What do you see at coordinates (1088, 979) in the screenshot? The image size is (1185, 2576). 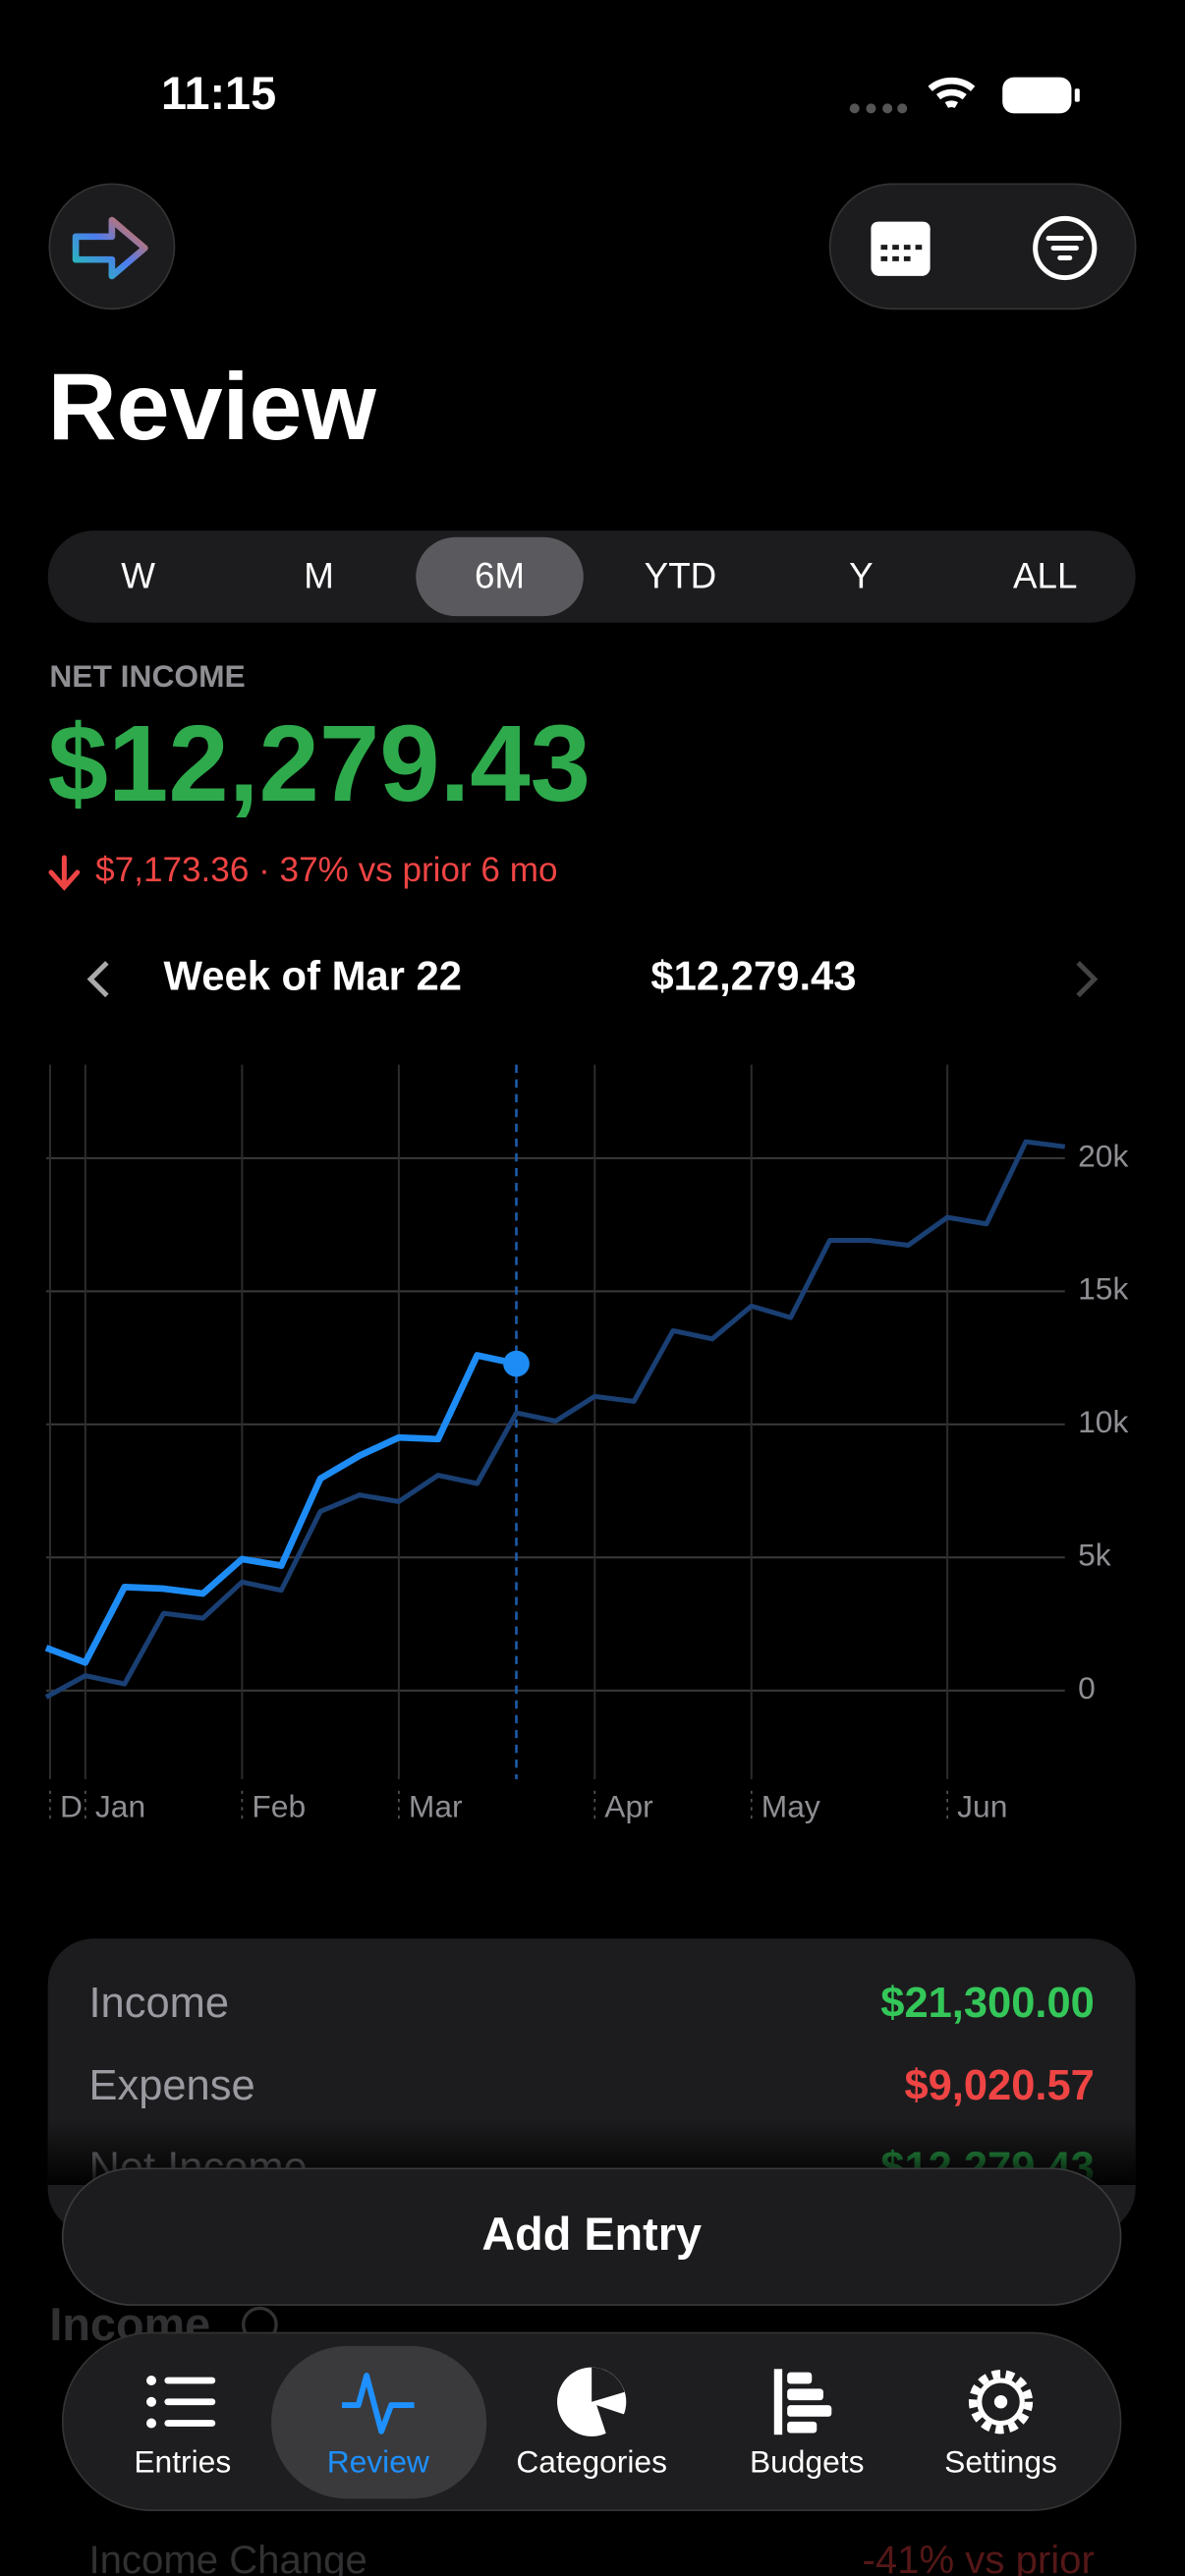 I see `next-week` at bounding box center [1088, 979].